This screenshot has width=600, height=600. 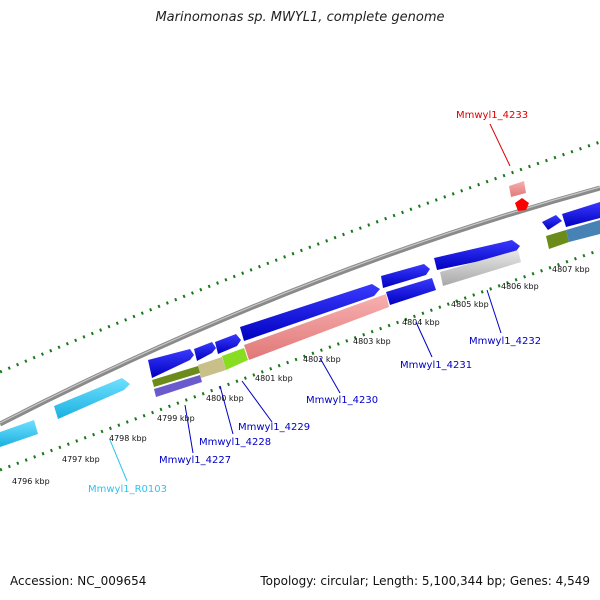 I want to click on gene-4231-shadow, so click(x=411, y=291).